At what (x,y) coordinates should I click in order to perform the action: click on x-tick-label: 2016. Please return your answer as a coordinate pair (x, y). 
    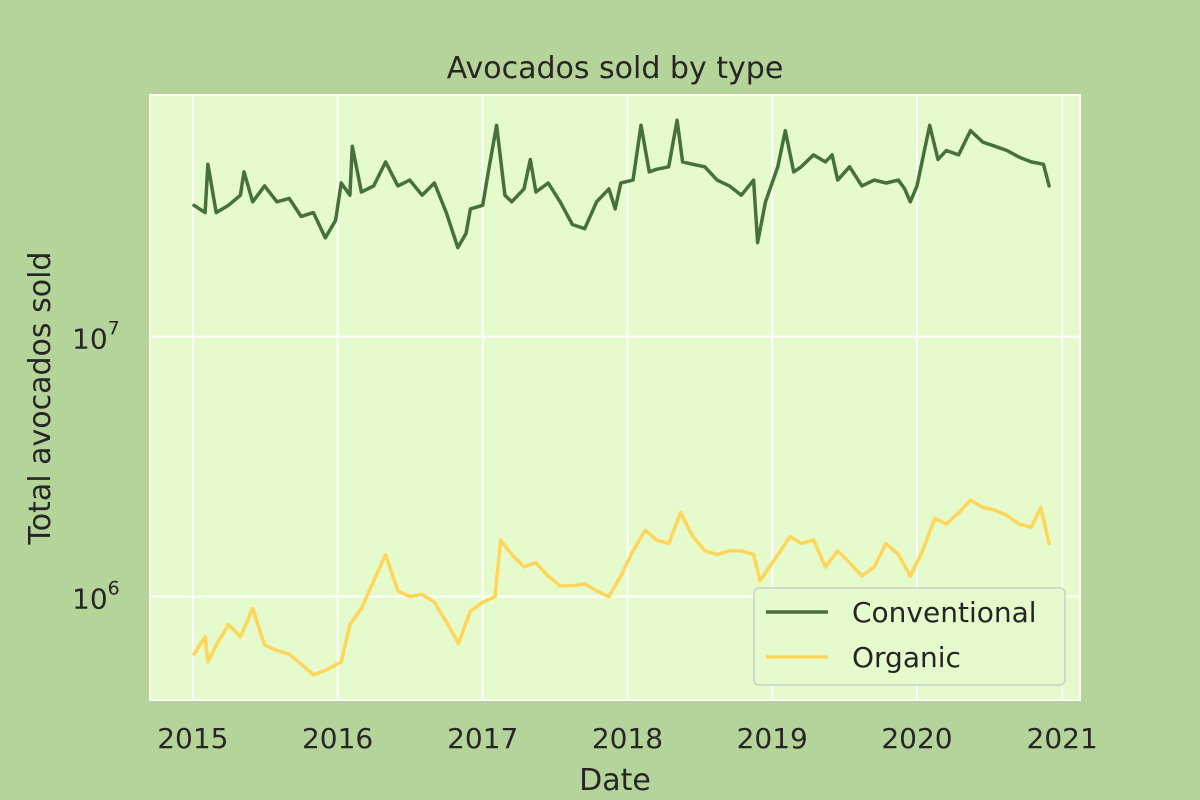
    Looking at the image, I should click on (337, 738).